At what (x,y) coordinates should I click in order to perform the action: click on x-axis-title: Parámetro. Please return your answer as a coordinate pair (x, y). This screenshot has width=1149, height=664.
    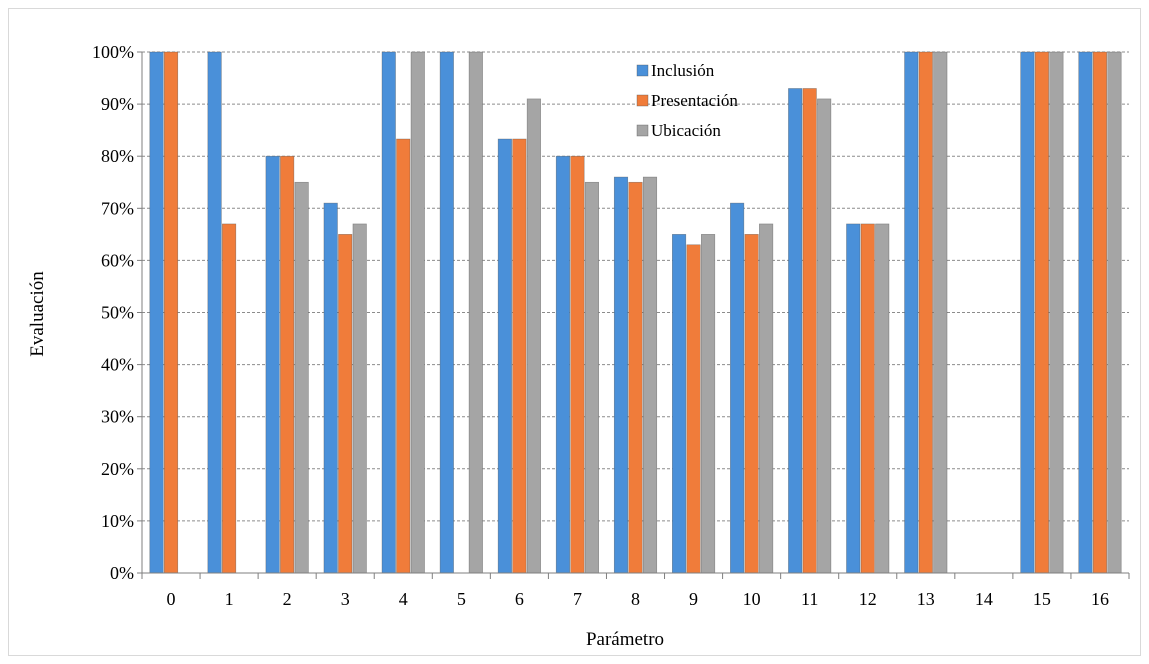
    Looking at the image, I should click on (625, 639).